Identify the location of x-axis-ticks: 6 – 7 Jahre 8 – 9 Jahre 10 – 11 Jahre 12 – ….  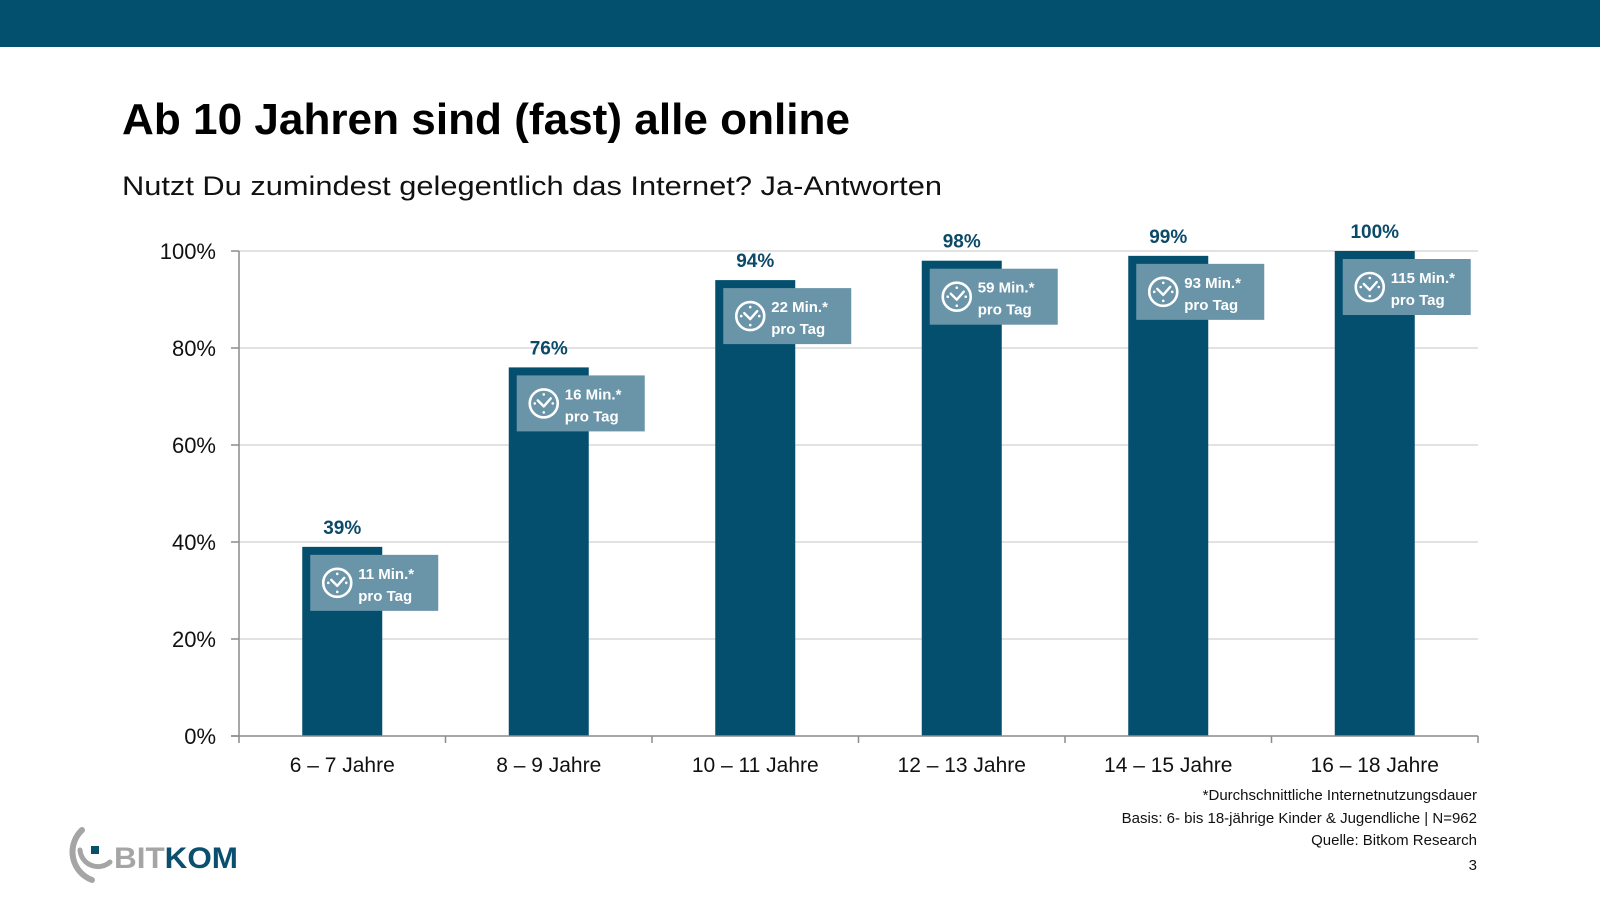
(864, 765).